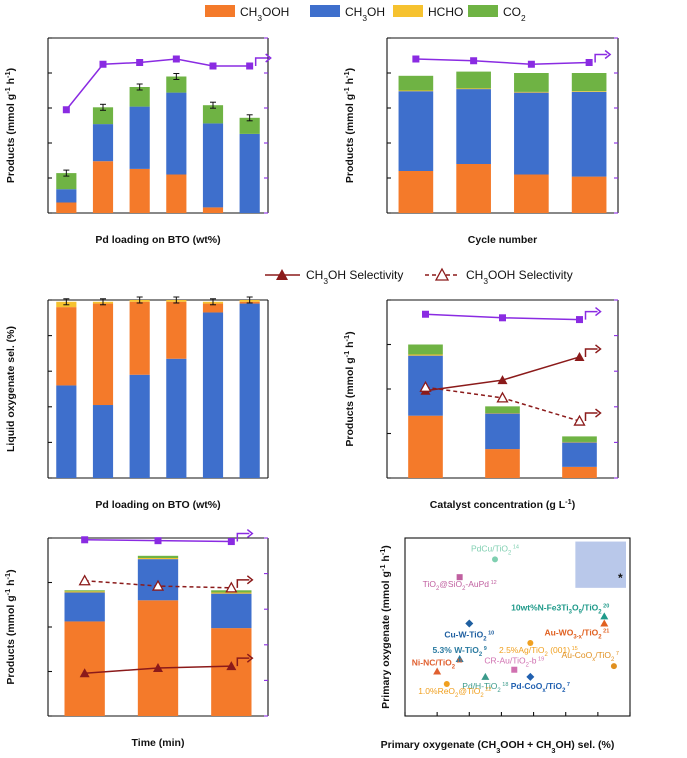 This screenshot has width=687, height=758. Describe the element at coordinates (220, 11) in the screenshot. I see `legend-swatch-ch3ooh` at that location.